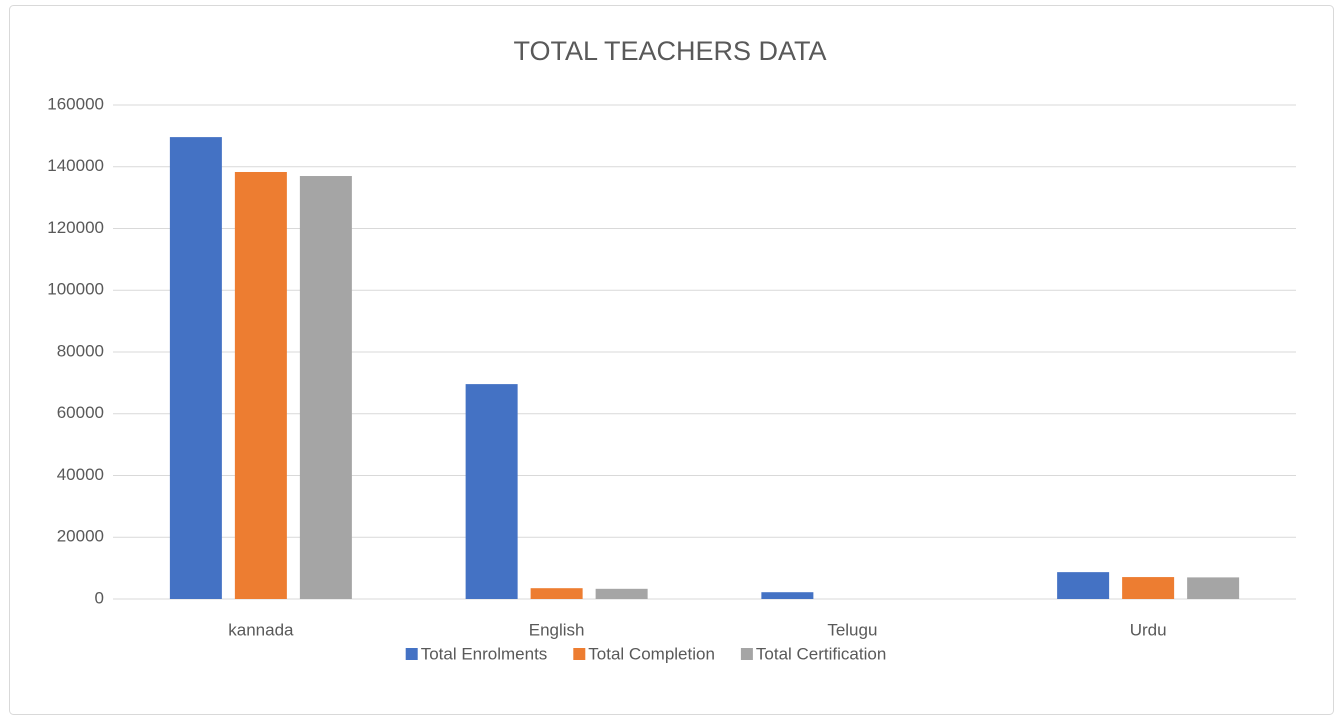  Describe the element at coordinates (651, 653) in the screenshot. I see `legend-label: Total Completion` at that location.